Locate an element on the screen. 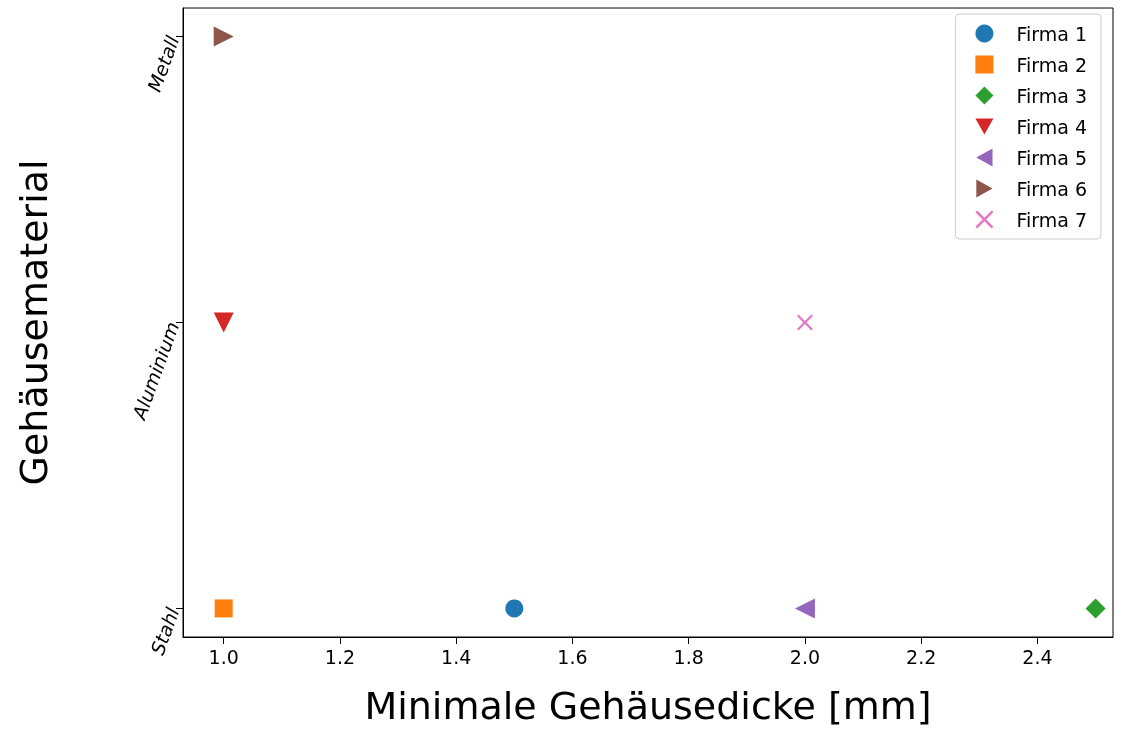 The width and height of the screenshot is (1133, 739). legend-label: Firma 5 is located at coordinates (1052, 157).